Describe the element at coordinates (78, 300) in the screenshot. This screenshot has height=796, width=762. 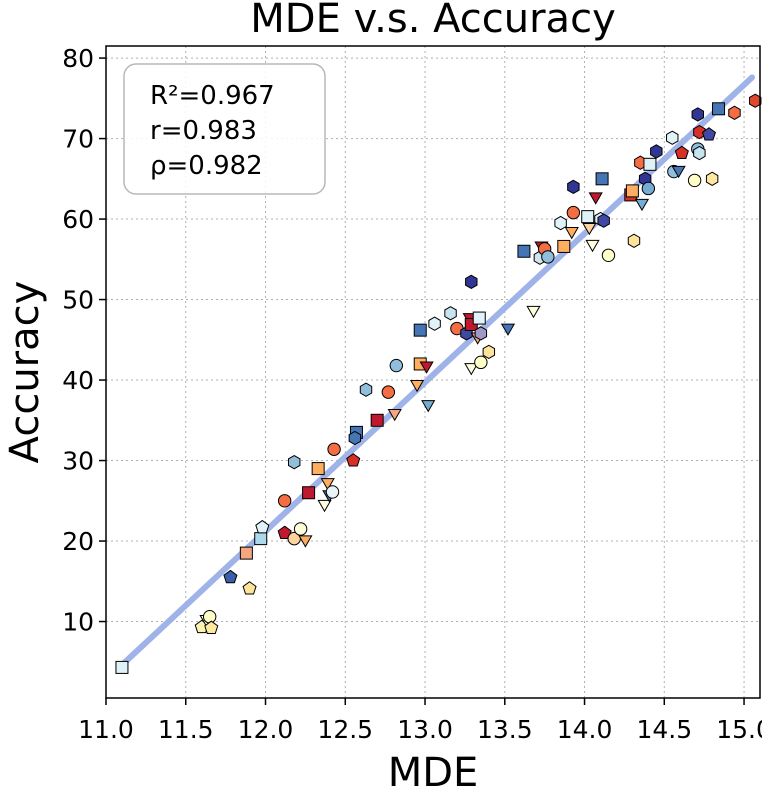
I see `y-tick-label: 50` at that location.